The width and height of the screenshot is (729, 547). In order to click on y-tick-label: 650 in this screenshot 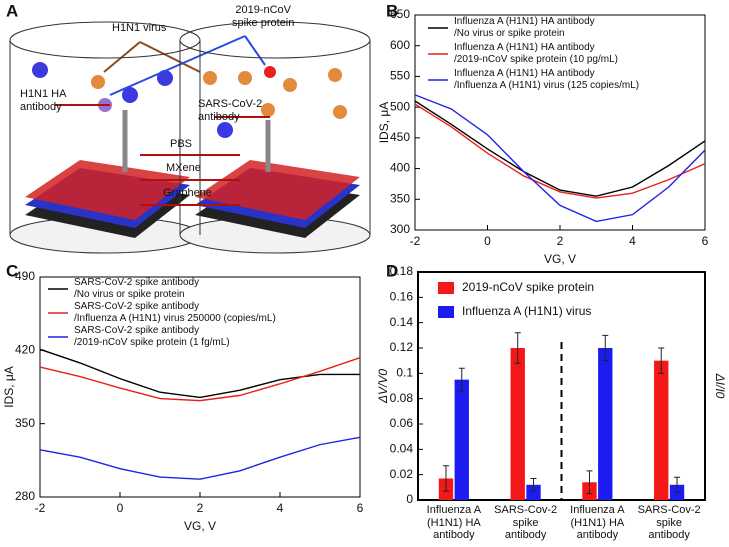, I will do `click(400, 14)`.